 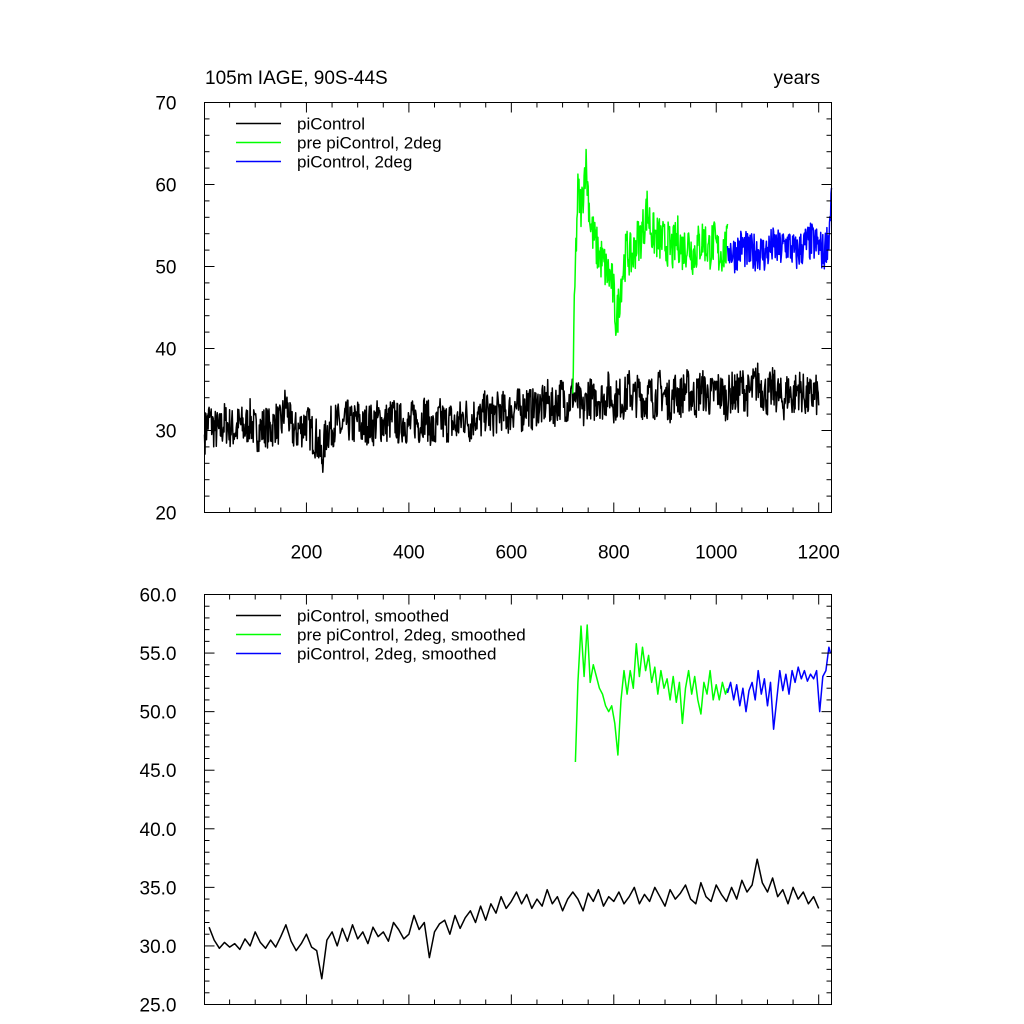 I want to click on x-tick-label-1: 400, so click(x=409, y=553).